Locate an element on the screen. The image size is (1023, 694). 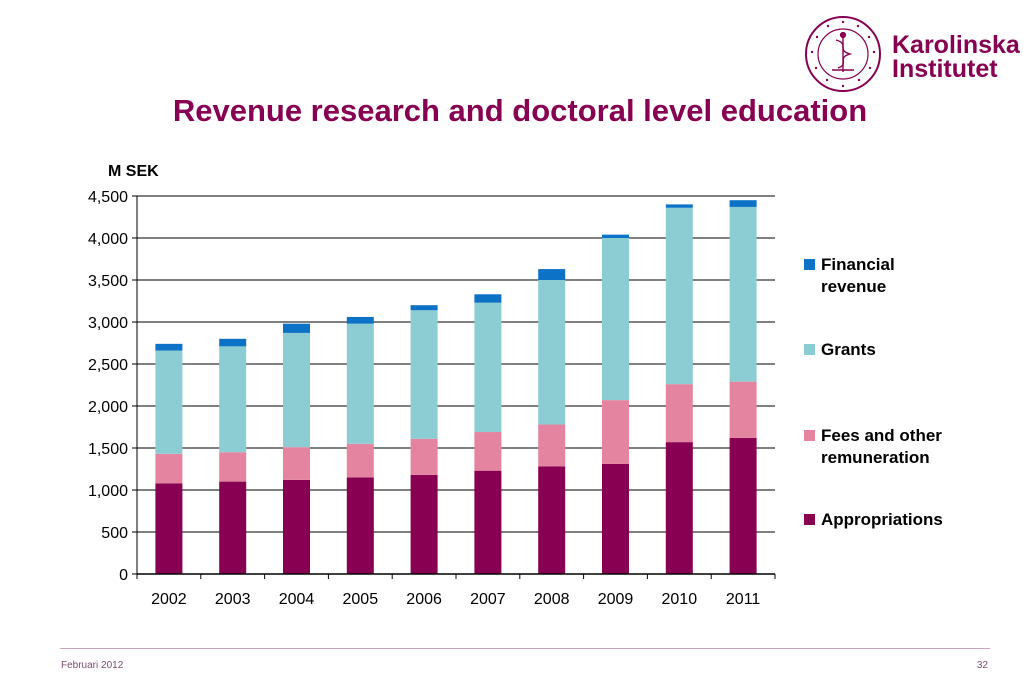
x-tick-label: 2010 is located at coordinates (680, 599).